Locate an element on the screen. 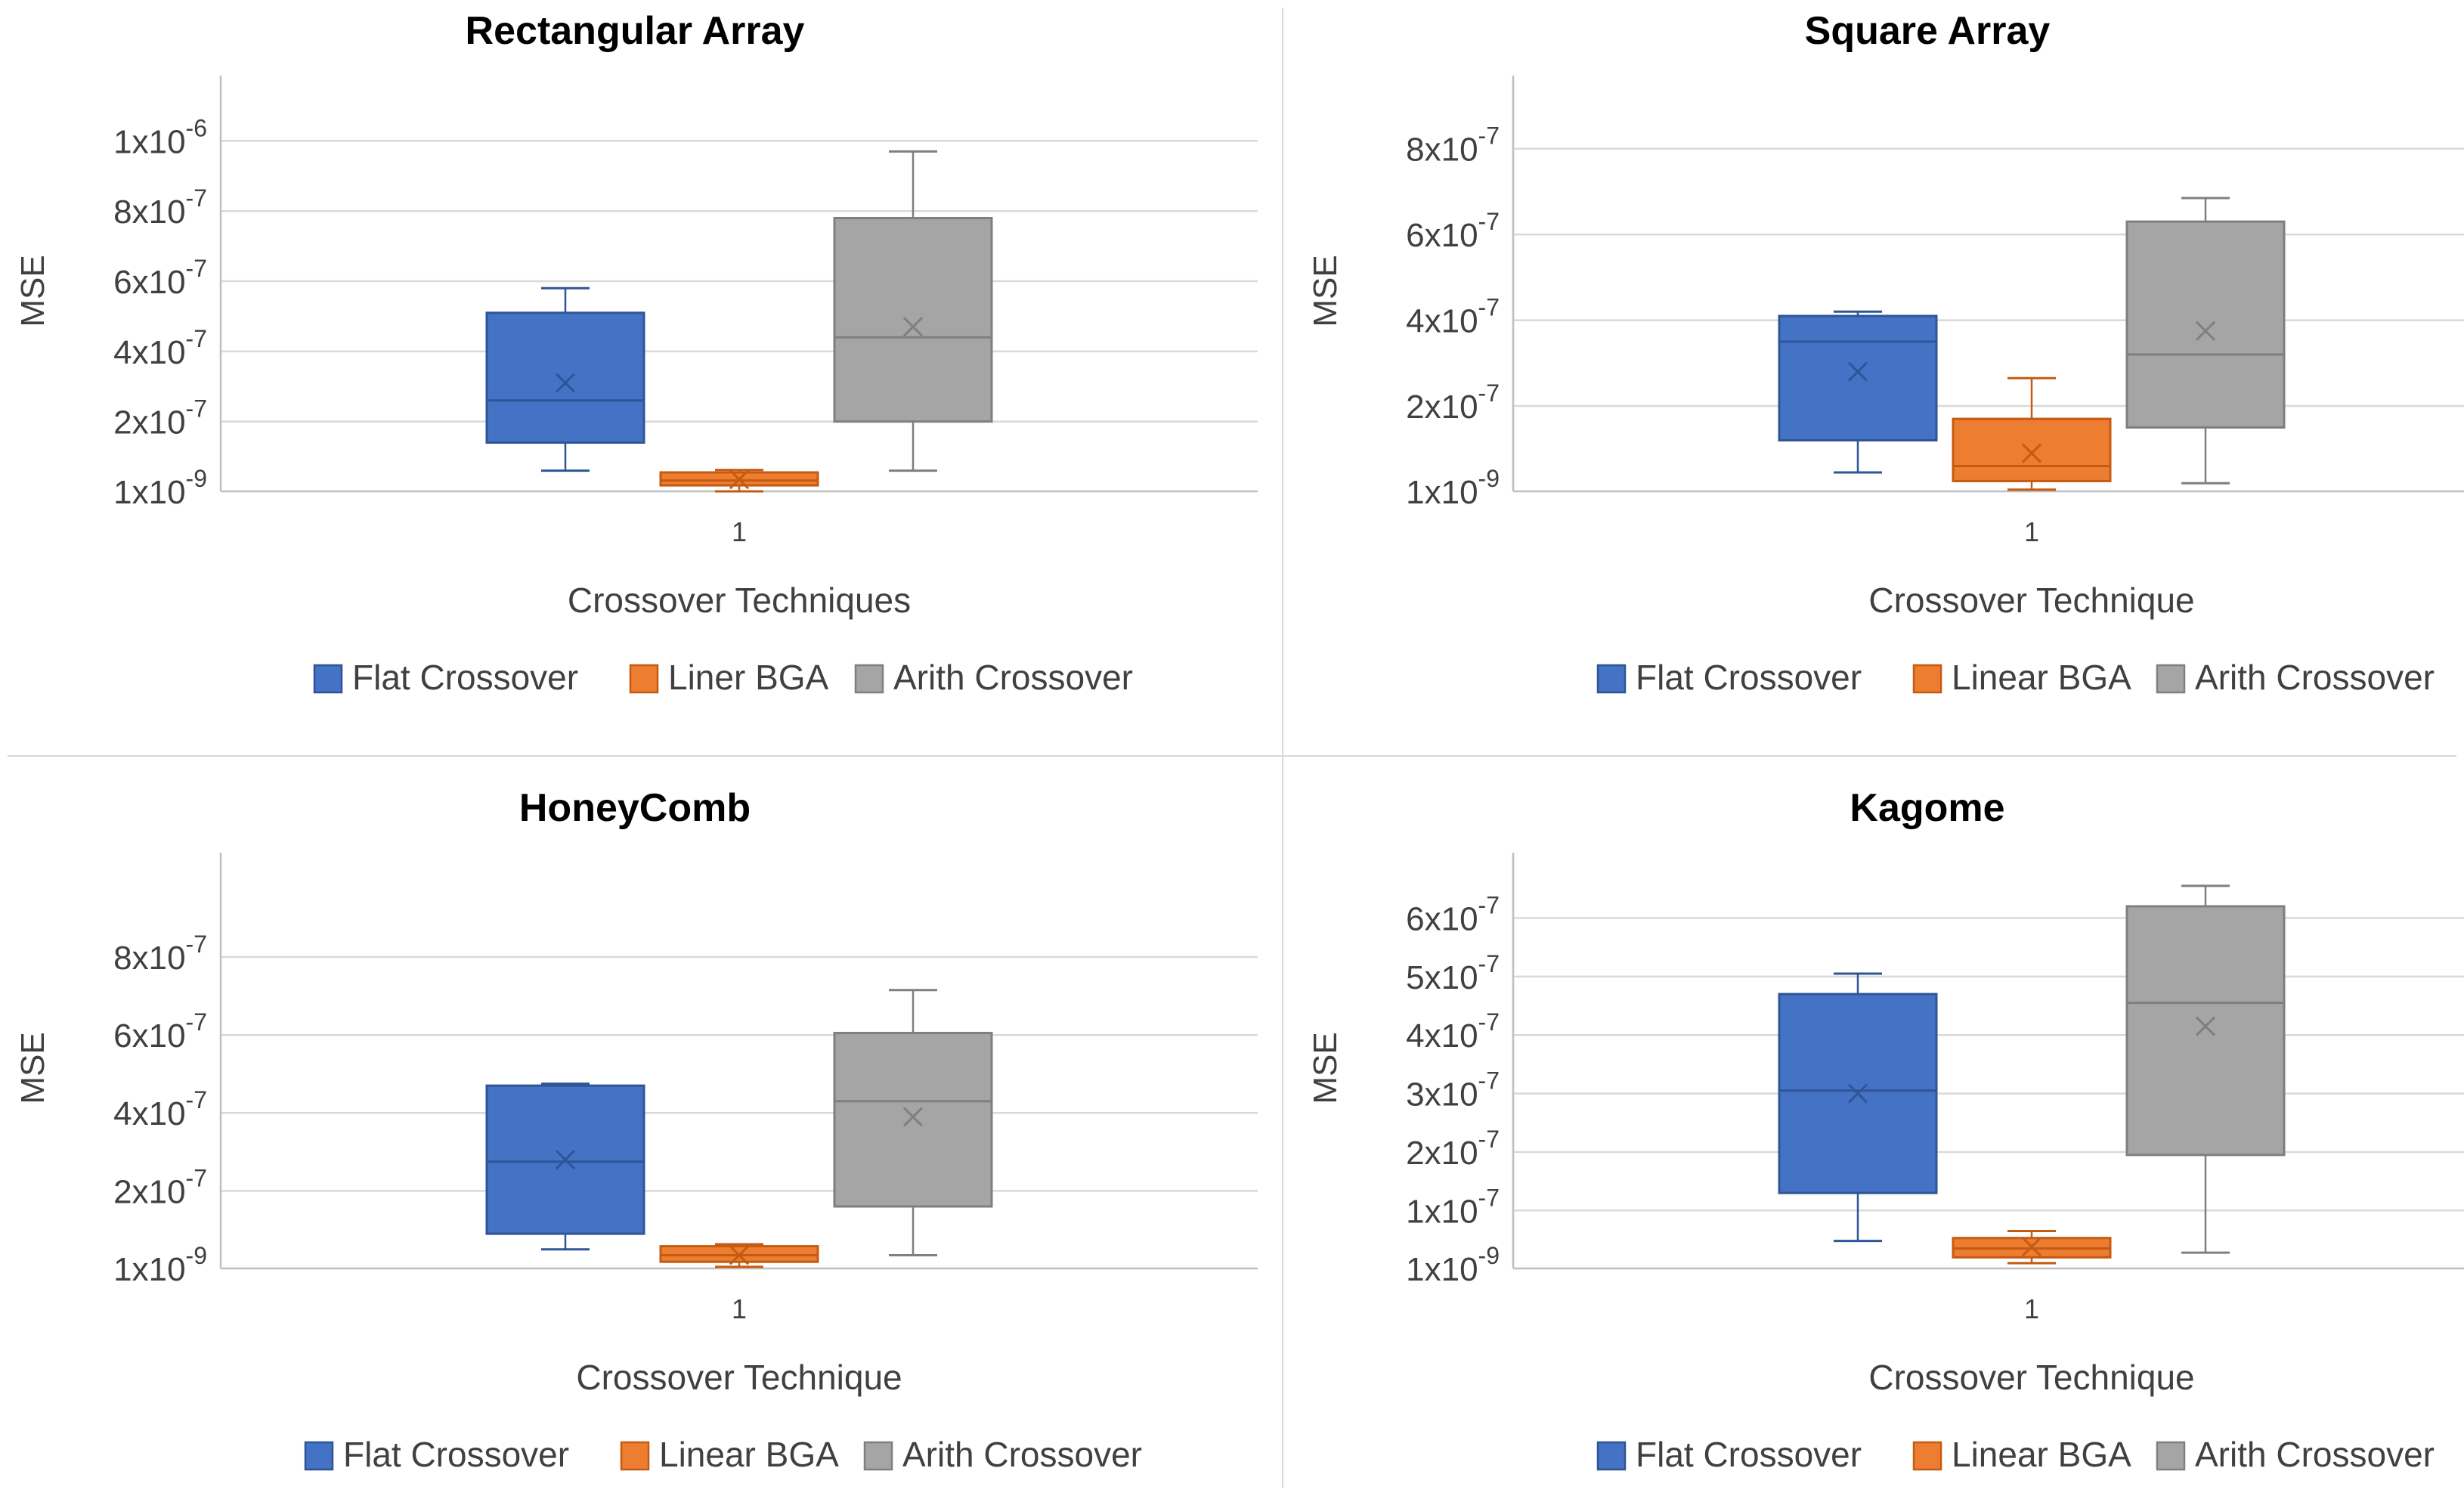  x-axis-label: Crossover Techniques is located at coordinates (739, 600).